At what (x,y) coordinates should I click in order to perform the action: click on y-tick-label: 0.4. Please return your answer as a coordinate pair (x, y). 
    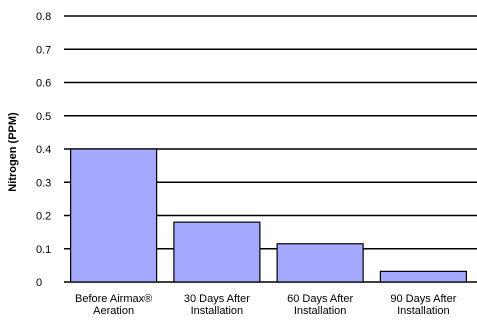
    Looking at the image, I should click on (43, 150).